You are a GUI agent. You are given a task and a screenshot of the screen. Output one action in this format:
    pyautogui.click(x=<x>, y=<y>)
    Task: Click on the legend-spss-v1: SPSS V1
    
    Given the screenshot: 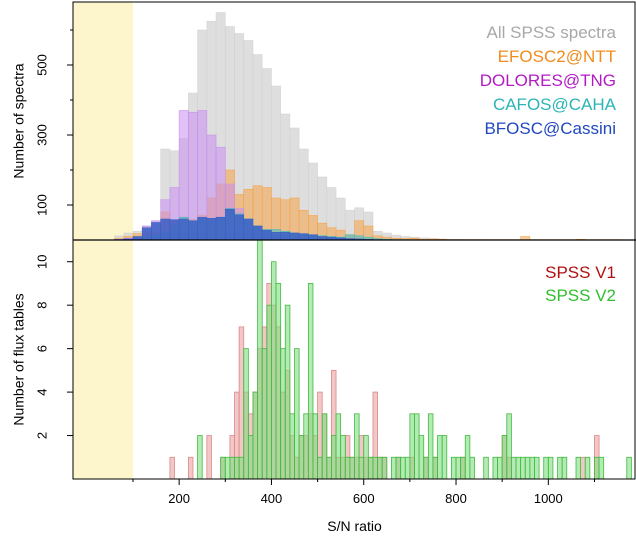 What is the action you would take?
    pyautogui.click(x=580, y=272)
    